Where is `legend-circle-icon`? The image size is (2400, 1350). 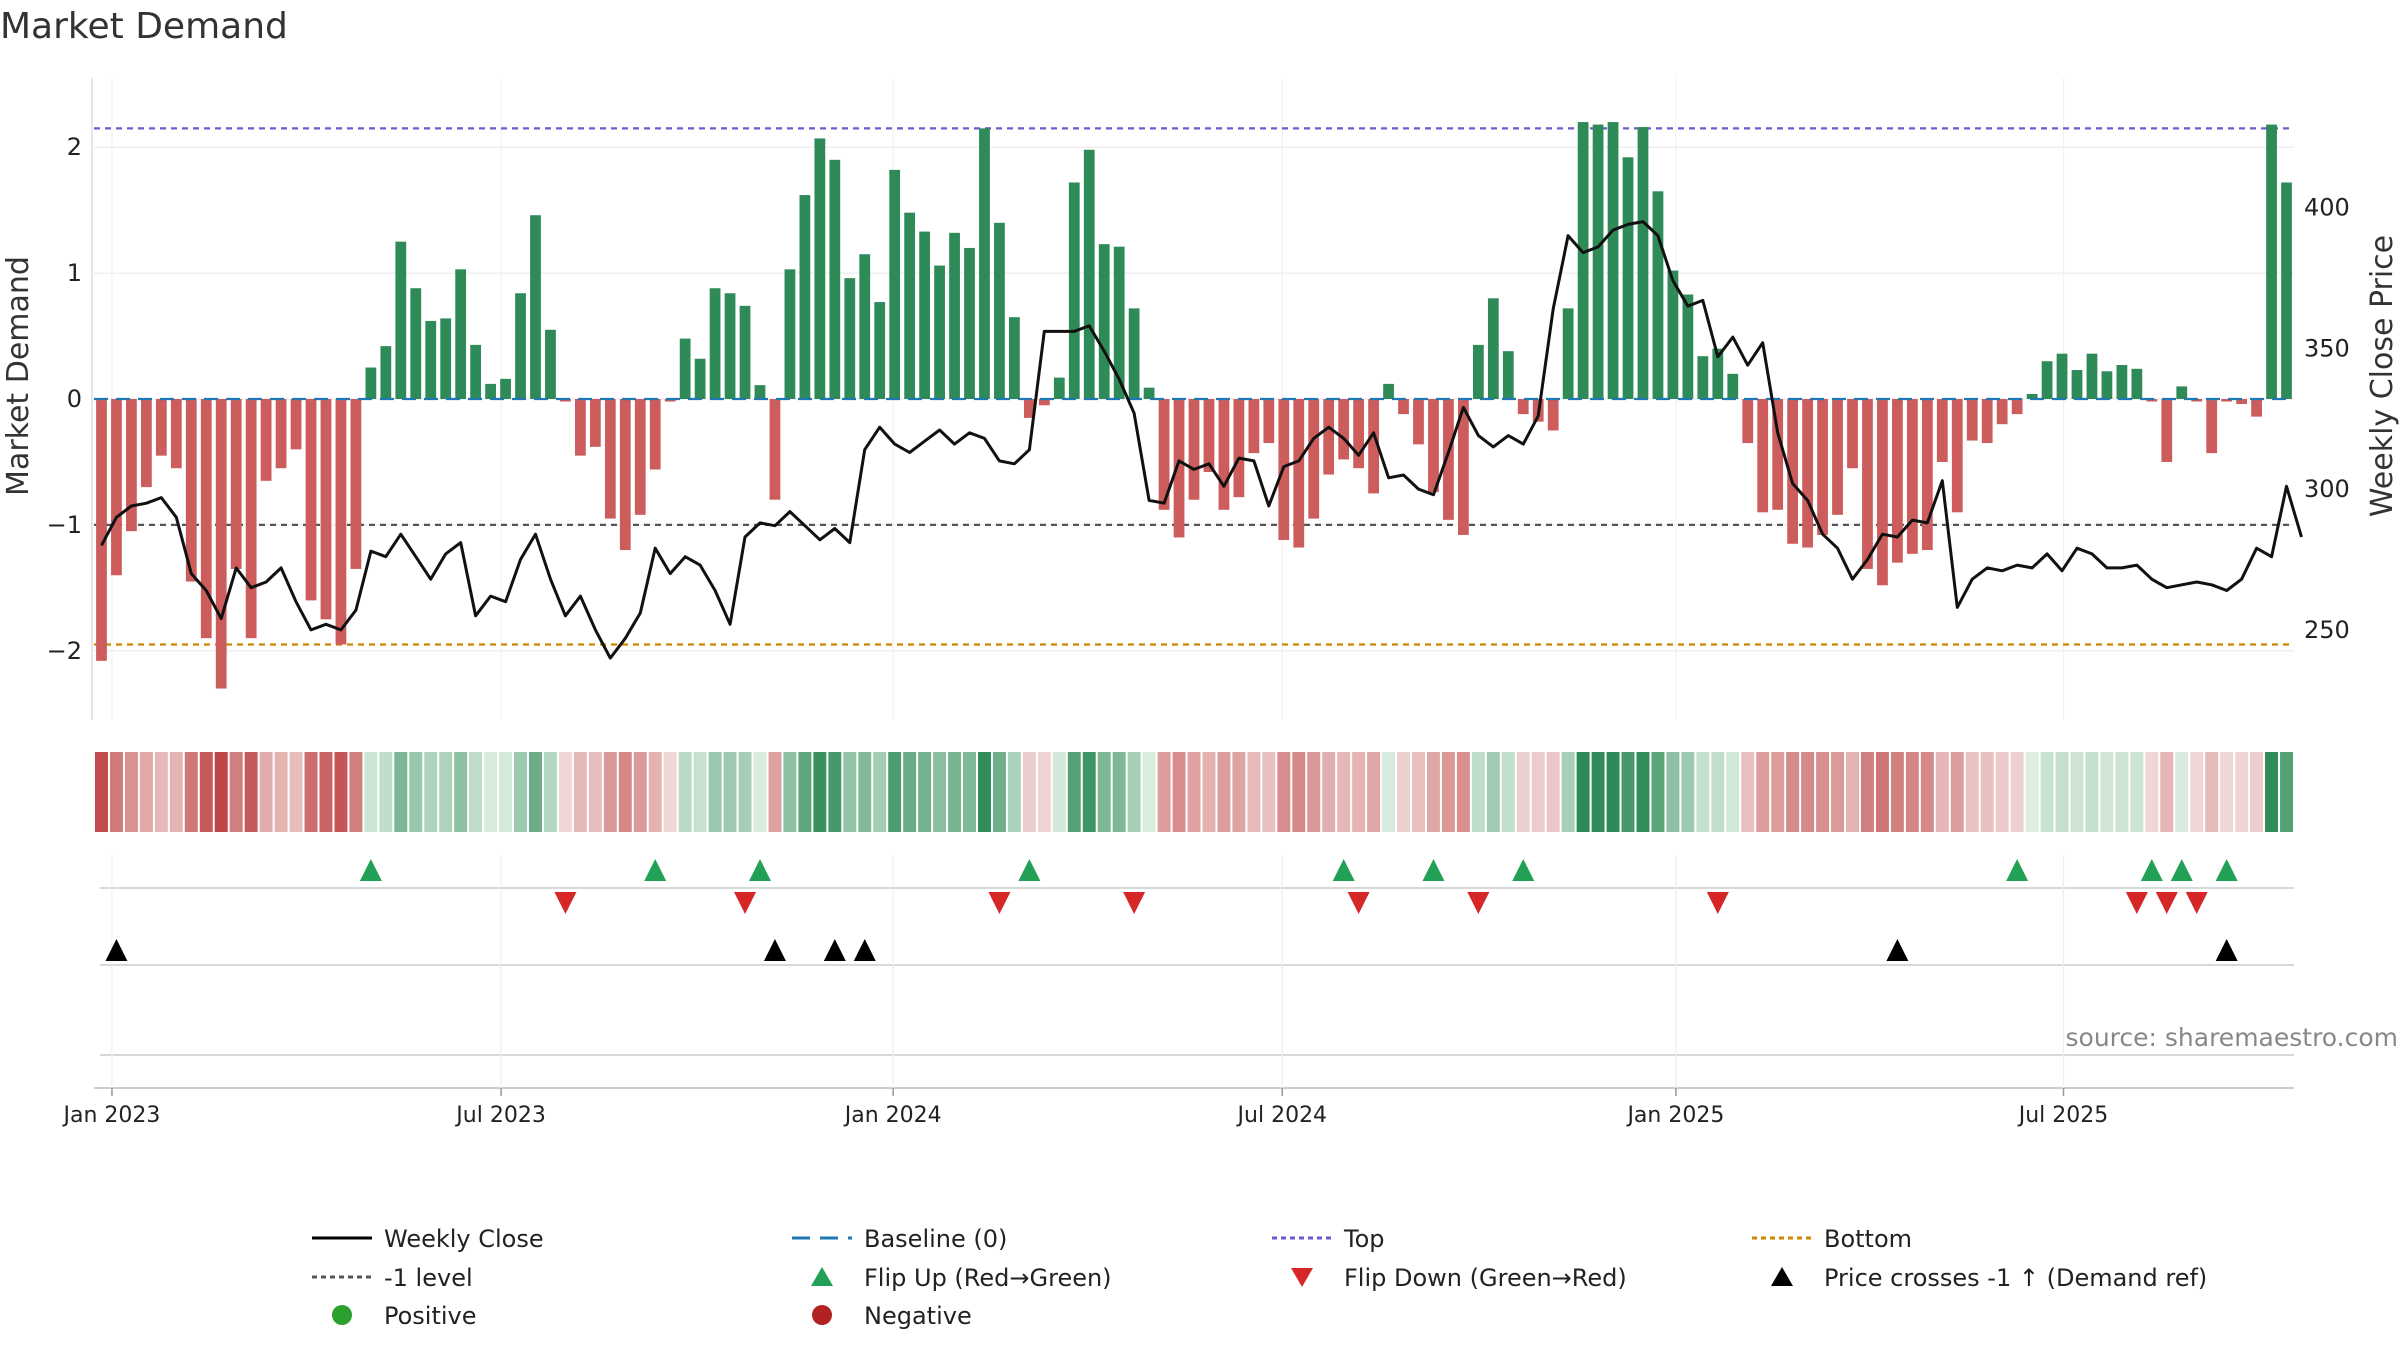 legend-circle-icon is located at coordinates (342, 1315).